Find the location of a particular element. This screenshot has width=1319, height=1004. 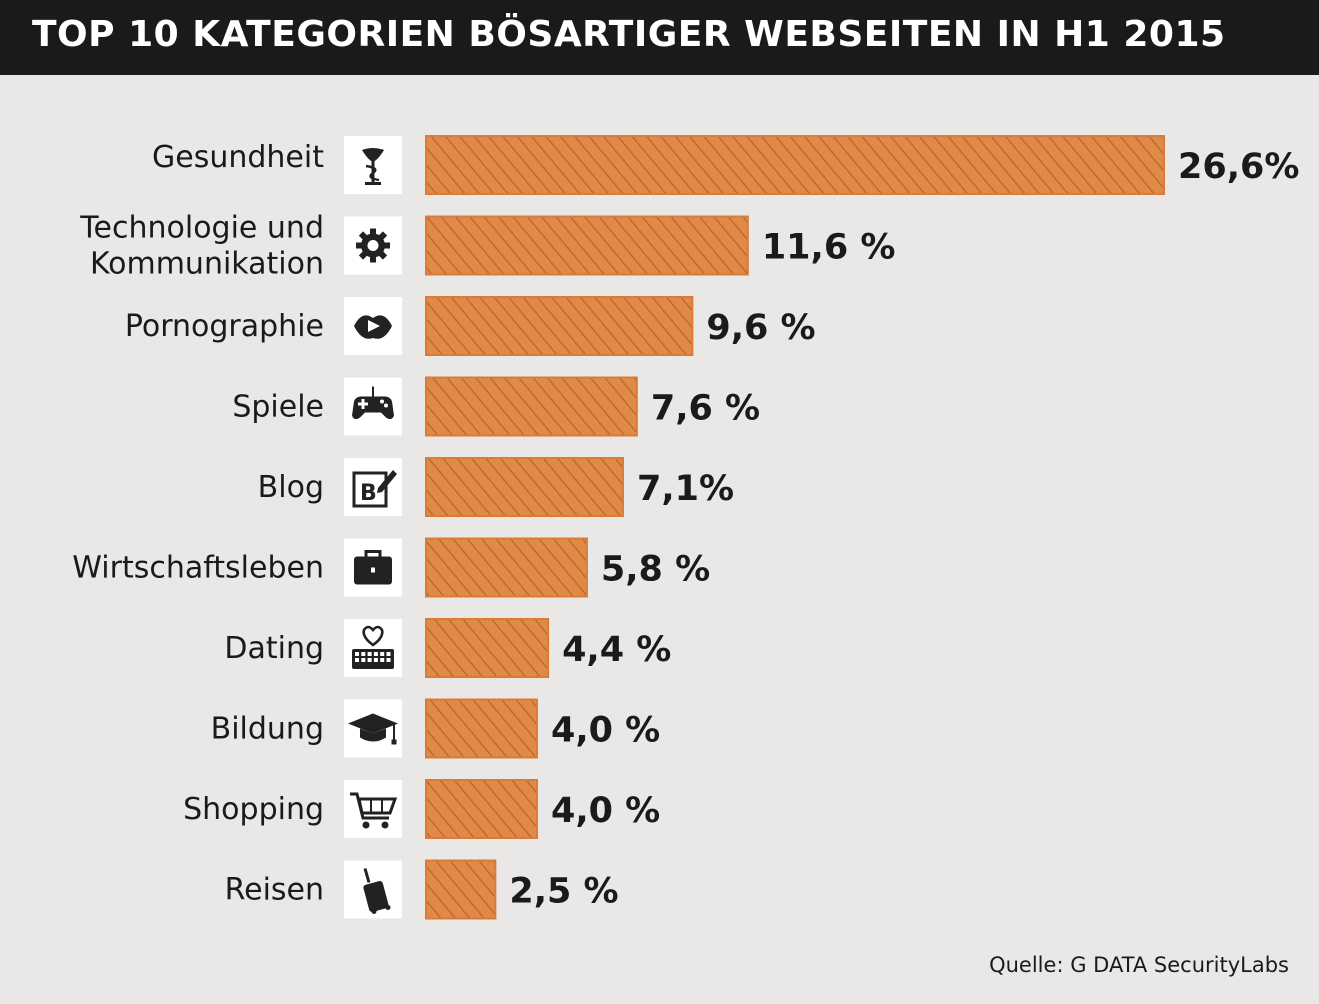

category-label: Gesundheit is located at coordinates (238, 157).